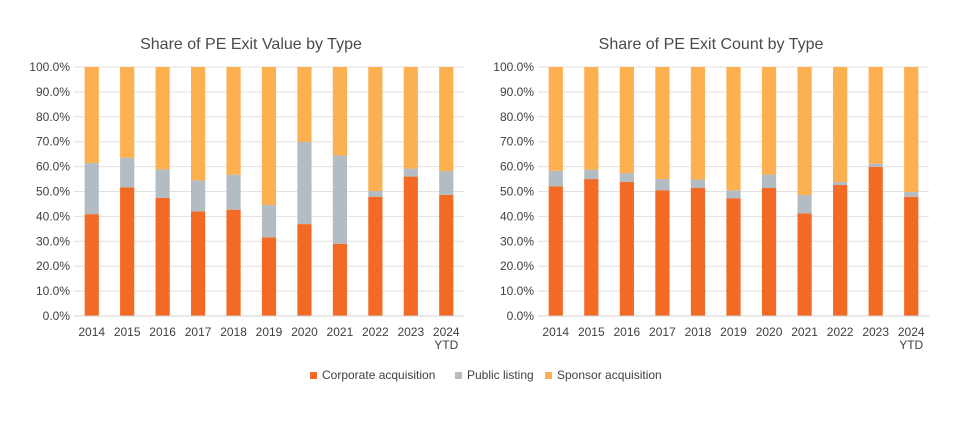  Describe the element at coordinates (446, 338) in the screenshot. I see `chart-0-xtick-label: 2024 YTD` at that location.